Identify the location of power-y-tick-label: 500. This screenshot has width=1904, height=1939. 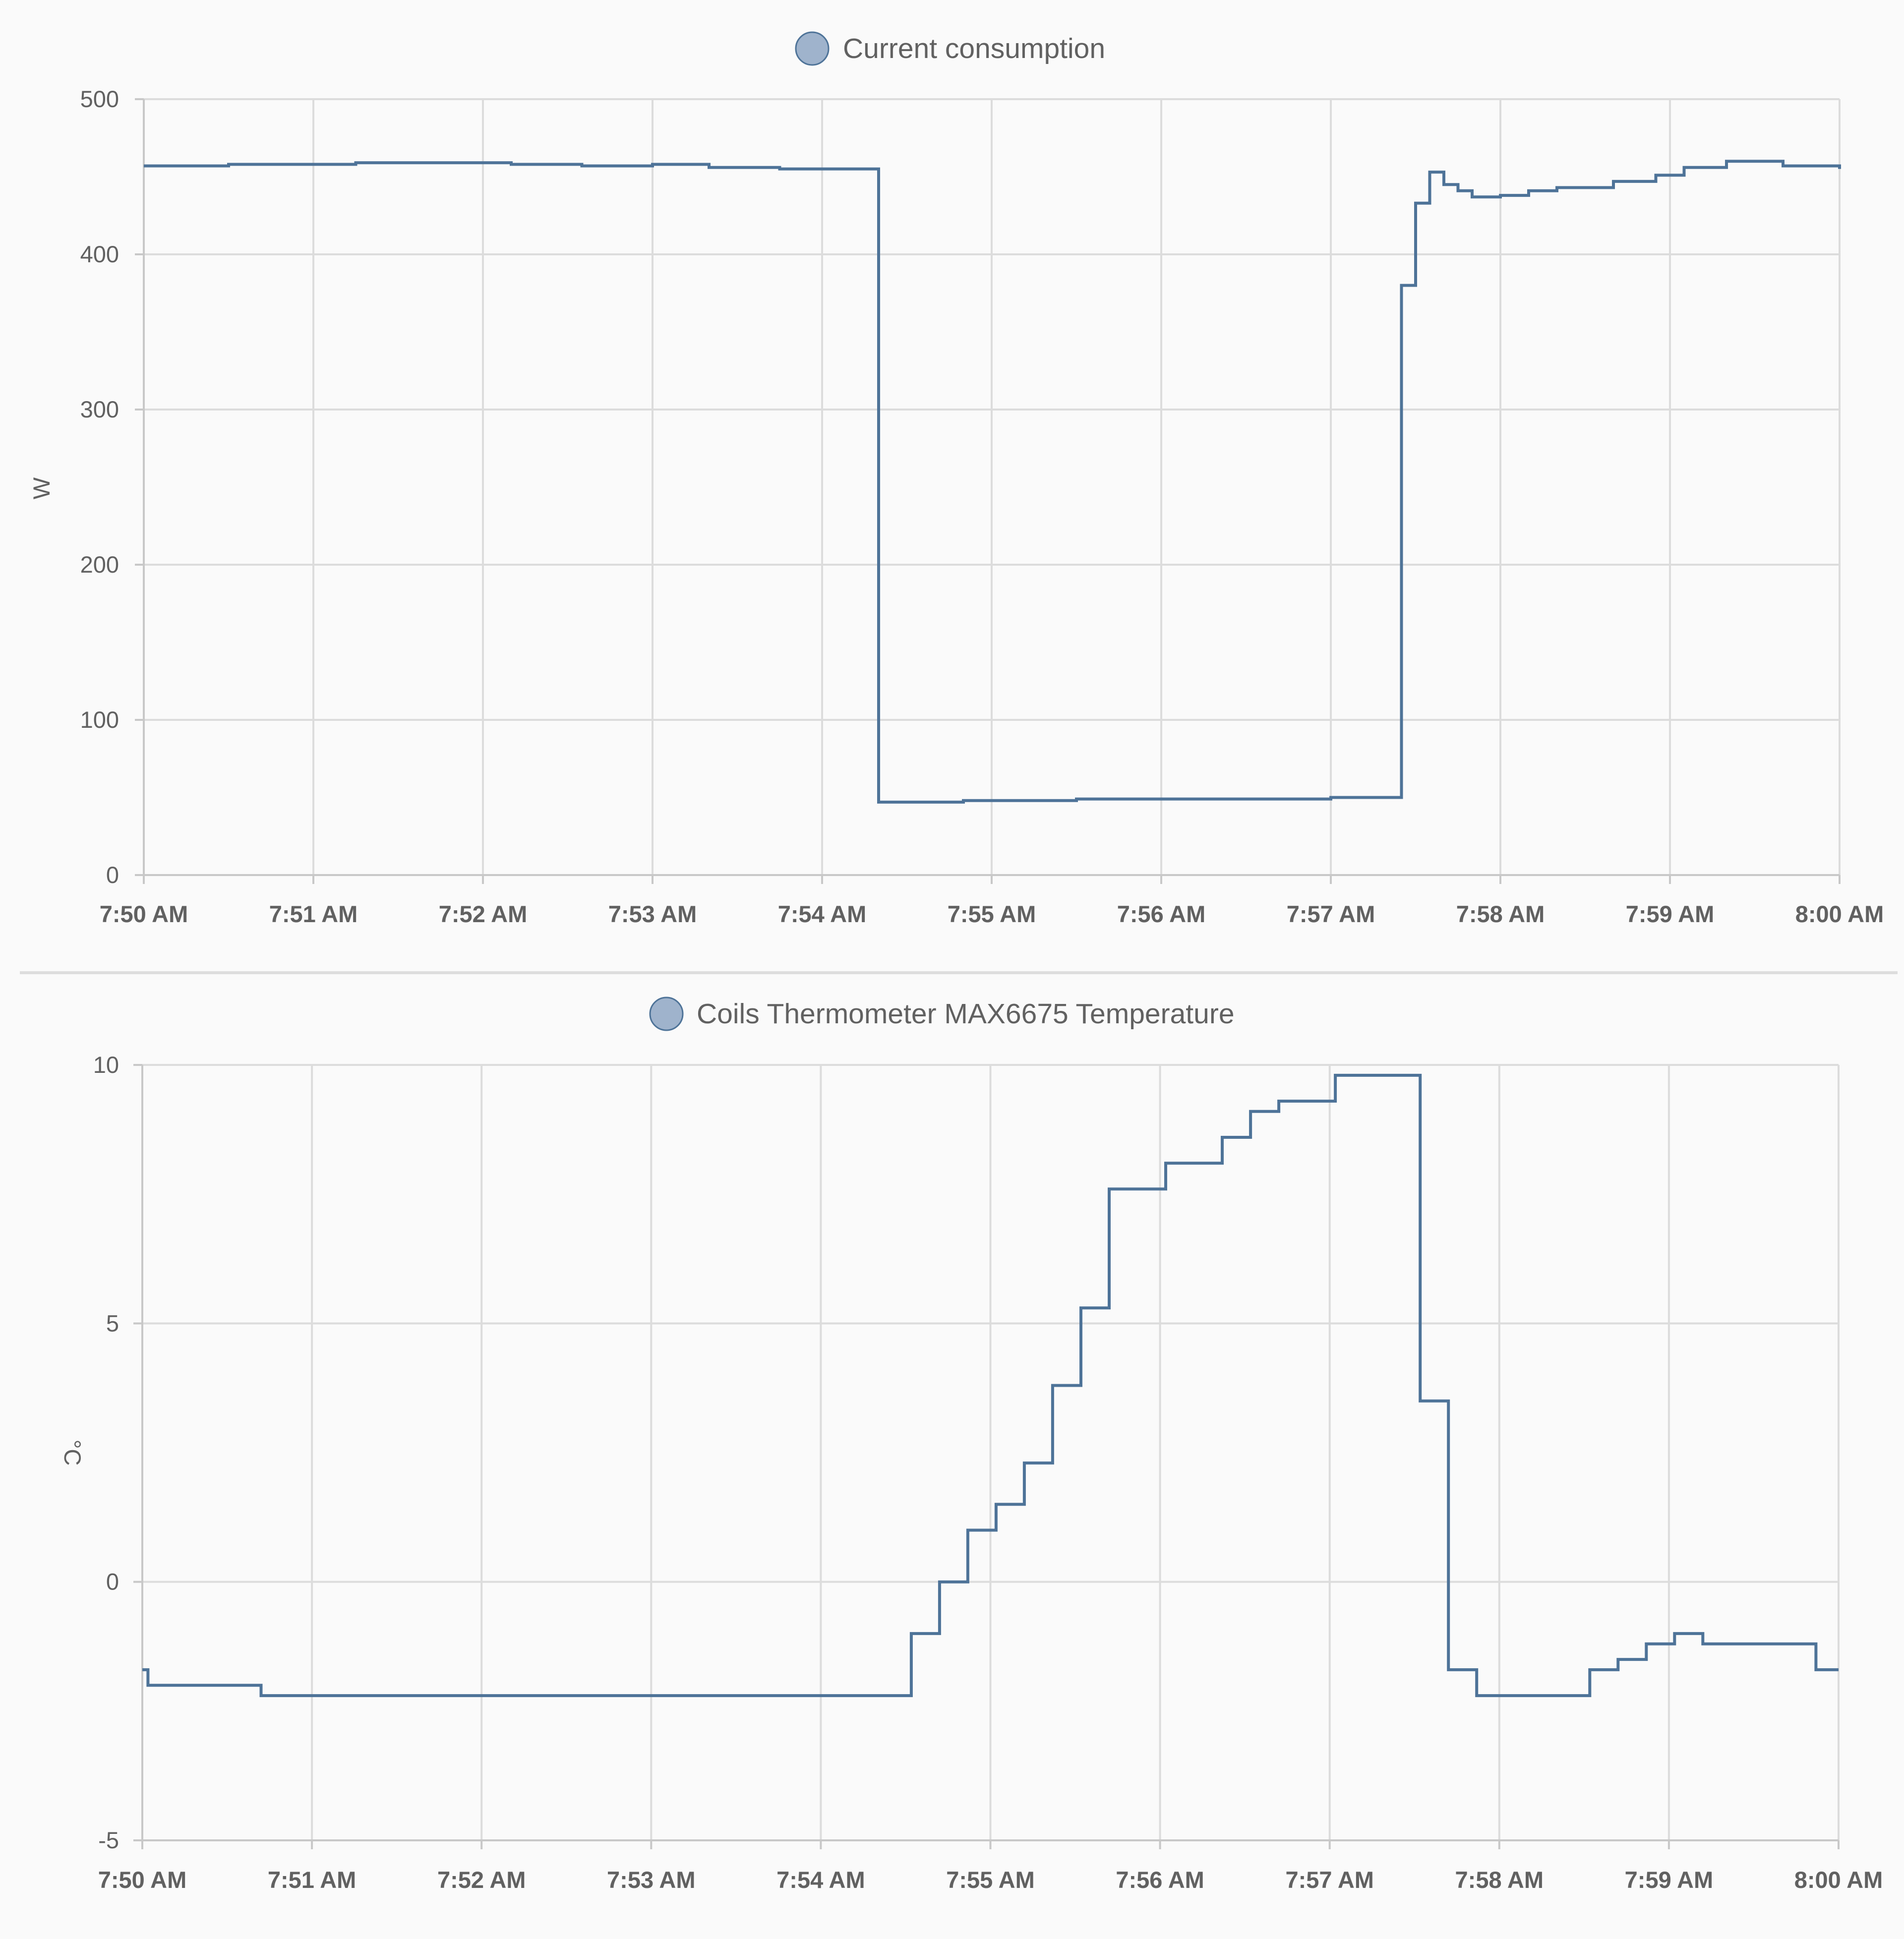
(99, 99).